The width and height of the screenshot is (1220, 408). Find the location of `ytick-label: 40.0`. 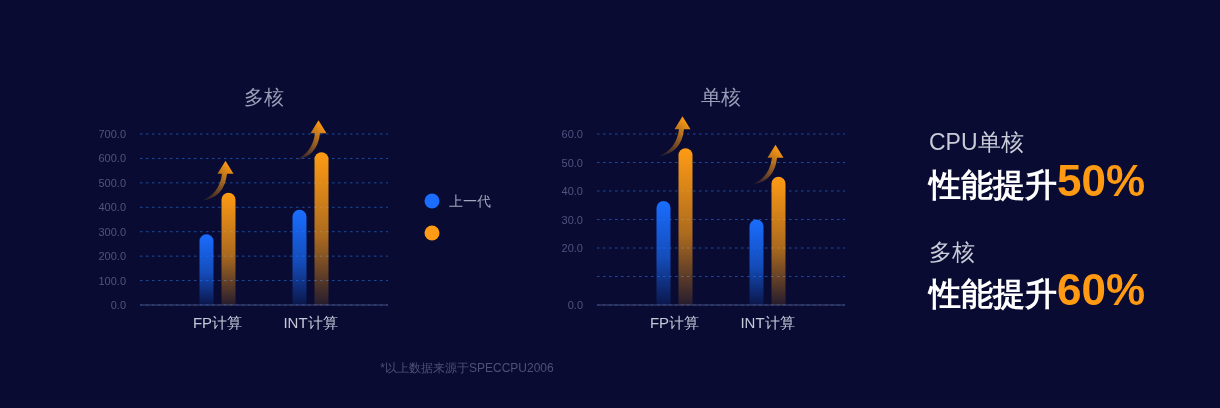

ytick-label: 40.0 is located at coordinates (572, 191).